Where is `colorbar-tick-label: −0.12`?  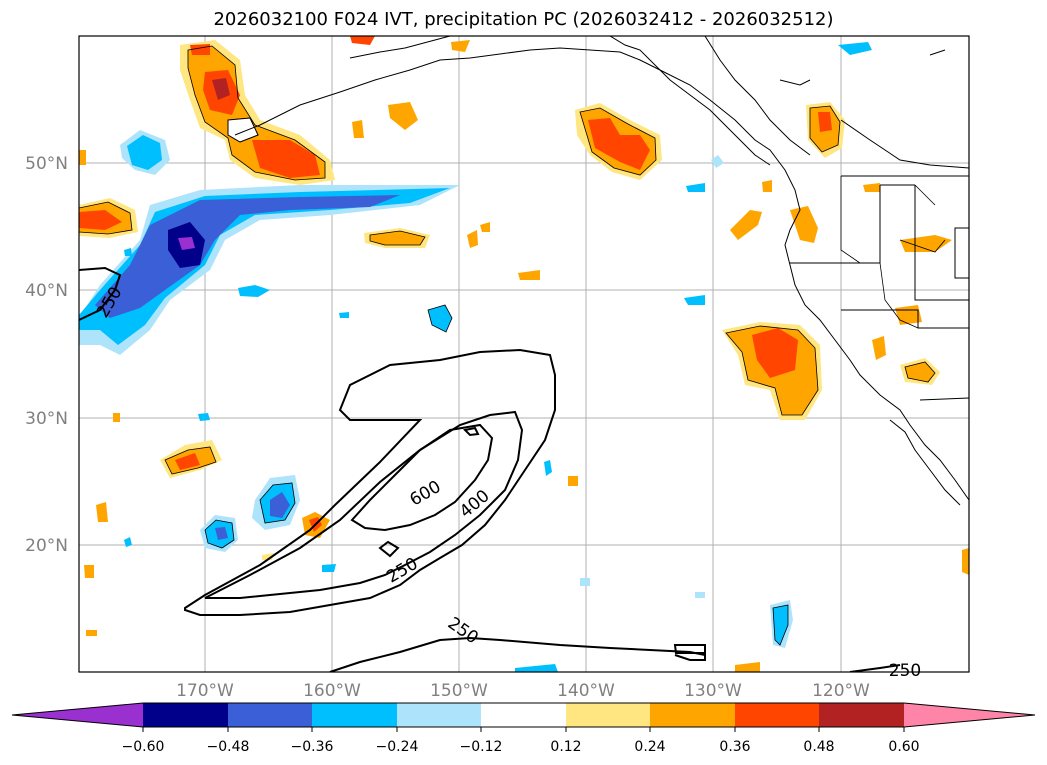 colorbar-tick-label: −0.12 is located at coordinates (481, 747).